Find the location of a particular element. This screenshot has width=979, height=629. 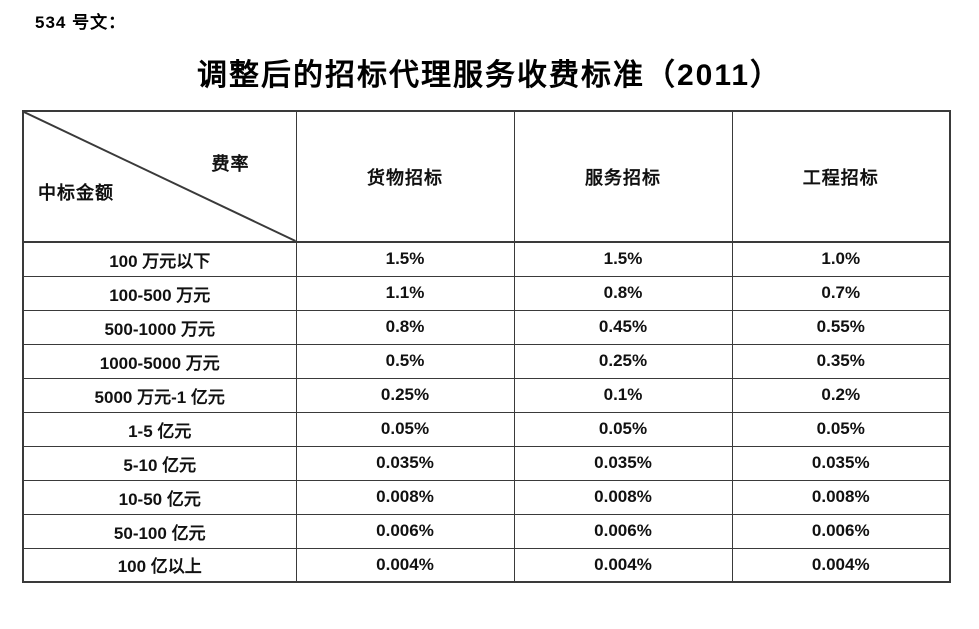

table-cell: 0.55% is located at coordinates (841, 327).